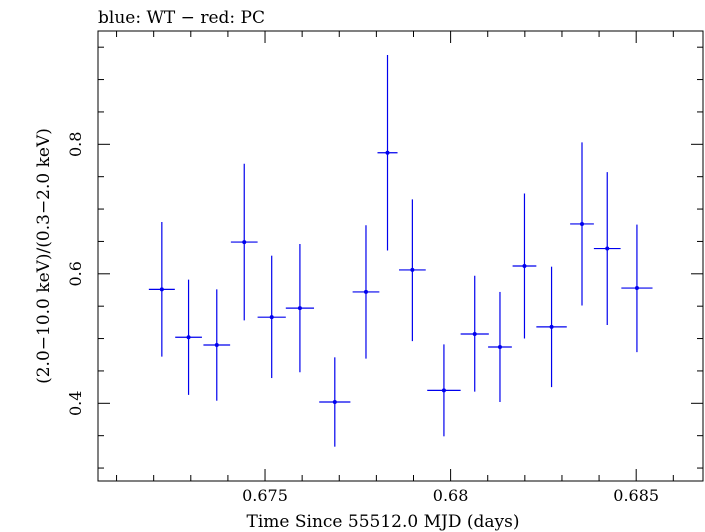 Image resolution: width=705 pixels, height=532 pixels. Describe the element at coordinates (181, 18) in the screenshot. I see `chart-title: blue: WT − red: PC` at that location.